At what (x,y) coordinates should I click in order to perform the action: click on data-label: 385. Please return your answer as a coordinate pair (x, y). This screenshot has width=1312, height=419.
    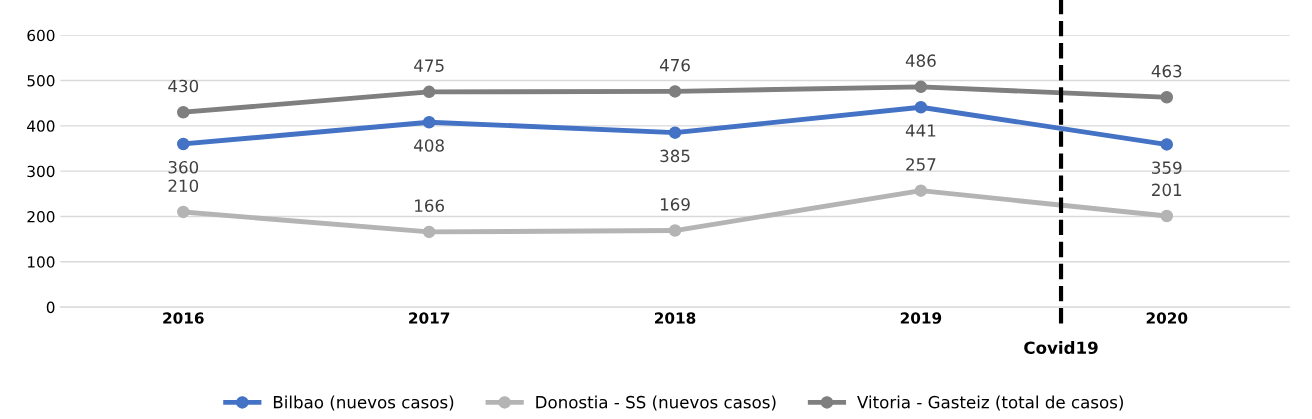
    Looking at the image, I should click on (675, 156).